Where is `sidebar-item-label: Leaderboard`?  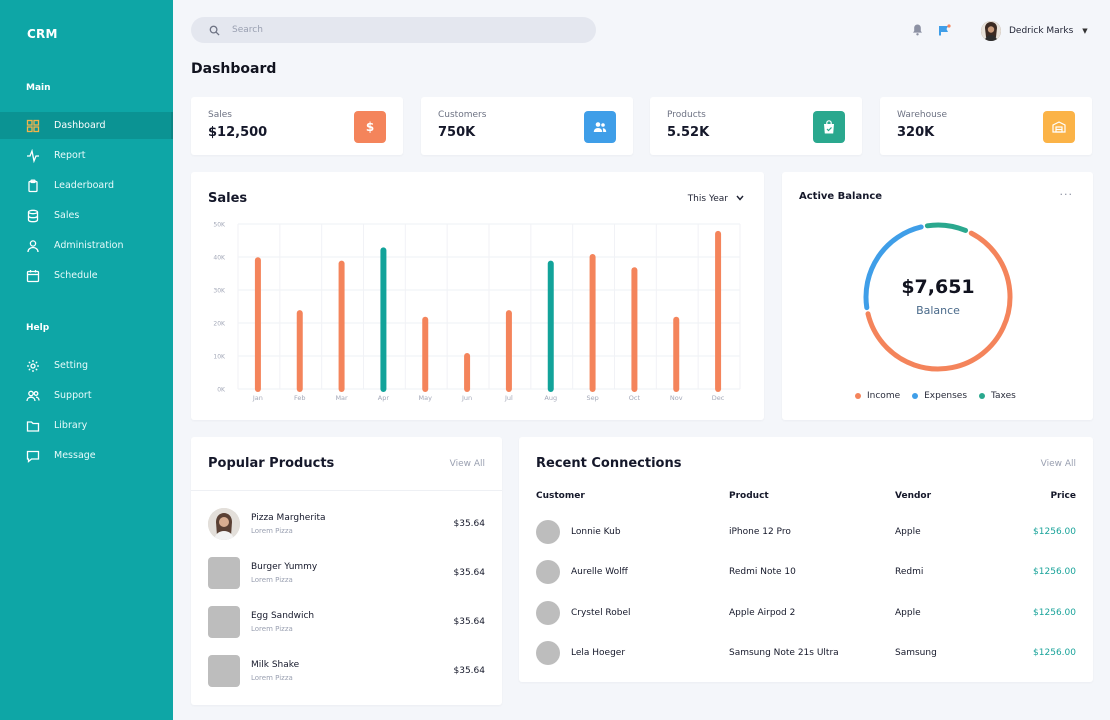 sidebar-item-label: Leaderboard is located at coordinates (84, 185).